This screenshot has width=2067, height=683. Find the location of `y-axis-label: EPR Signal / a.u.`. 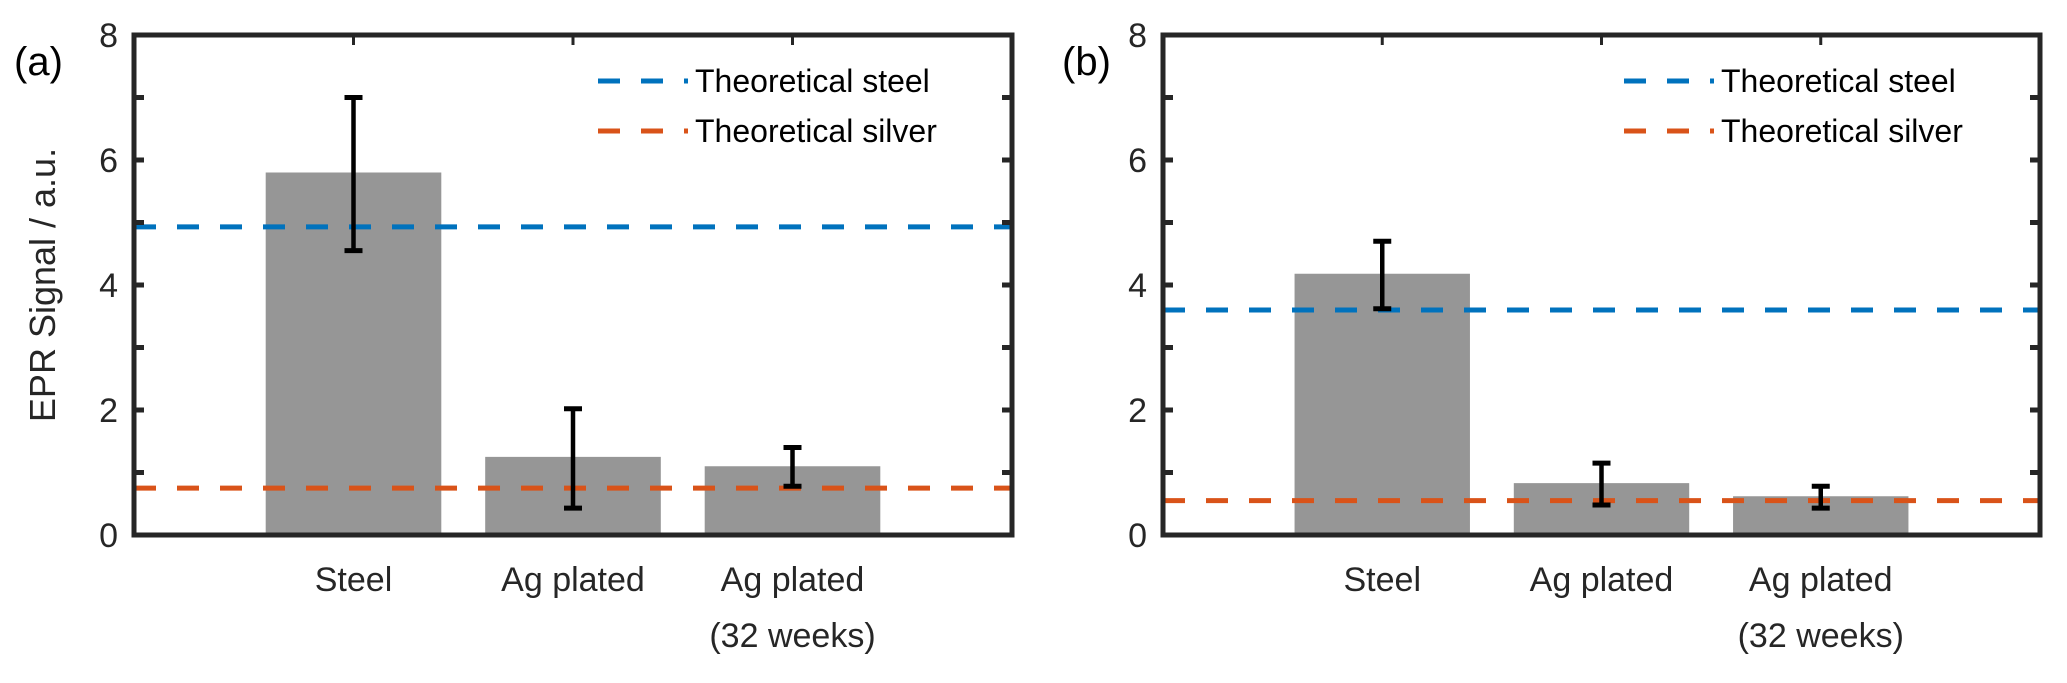

y-axis-label: EPR Signal / a.u. is located at coordinates (42, 285).